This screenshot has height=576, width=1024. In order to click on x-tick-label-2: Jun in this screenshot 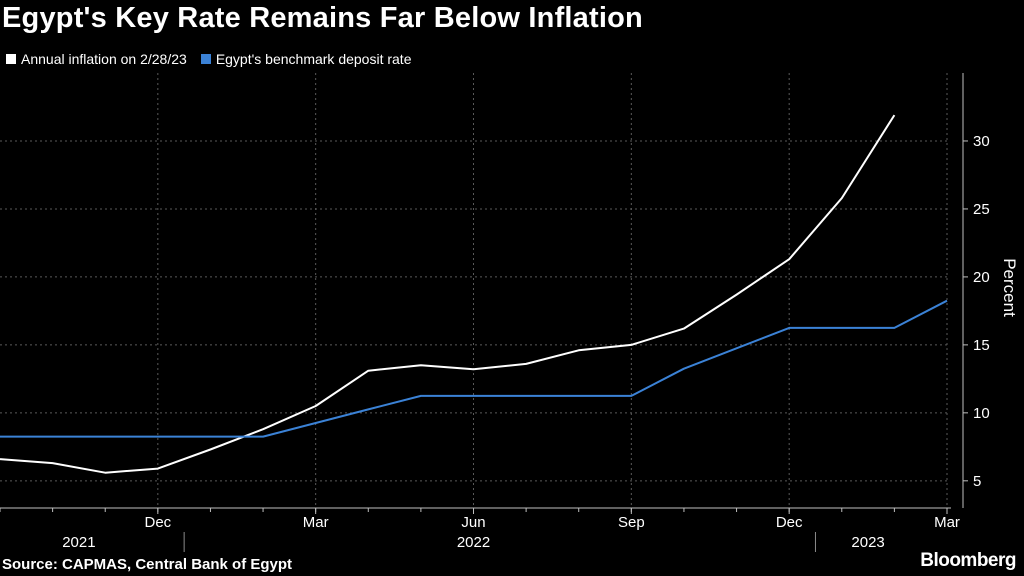, I will do `click(473, 522)`.